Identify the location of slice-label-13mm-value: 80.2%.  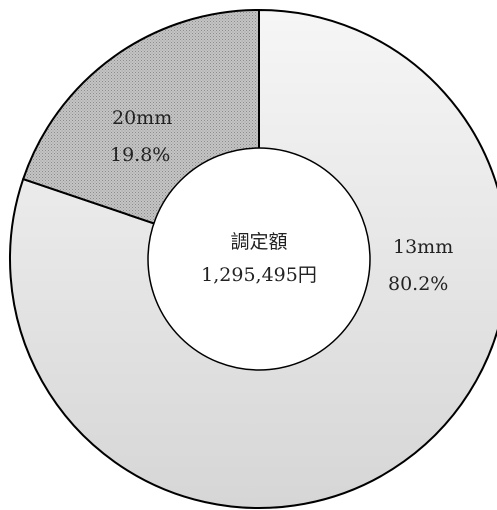
(418, 284).